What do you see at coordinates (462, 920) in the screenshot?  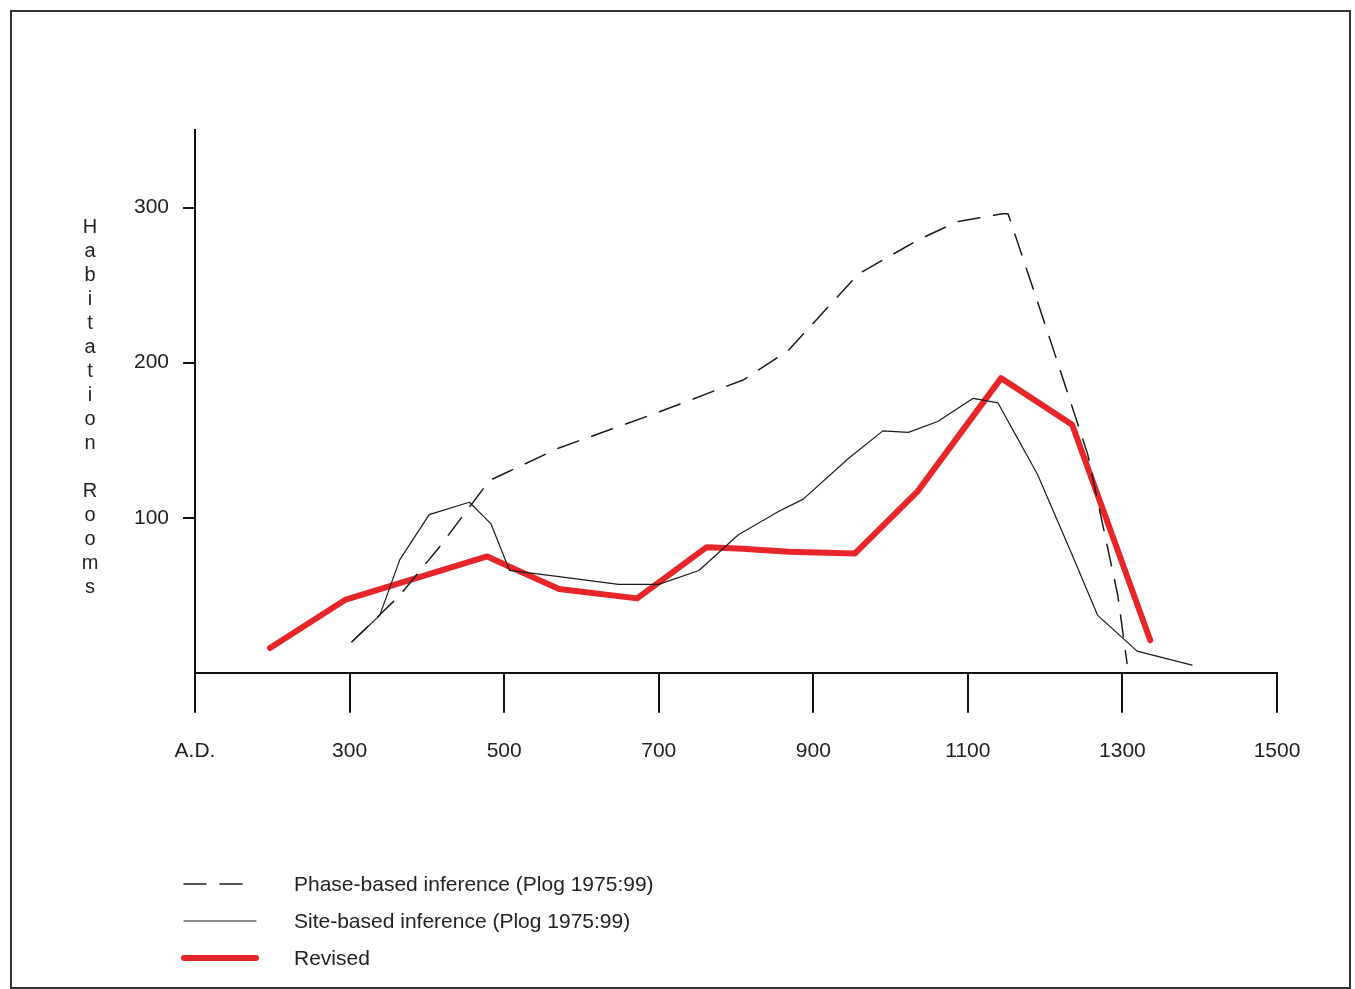 I see `legend-label: Site-based inference (Plog 1975:99)` at bounding box center [462, 920].